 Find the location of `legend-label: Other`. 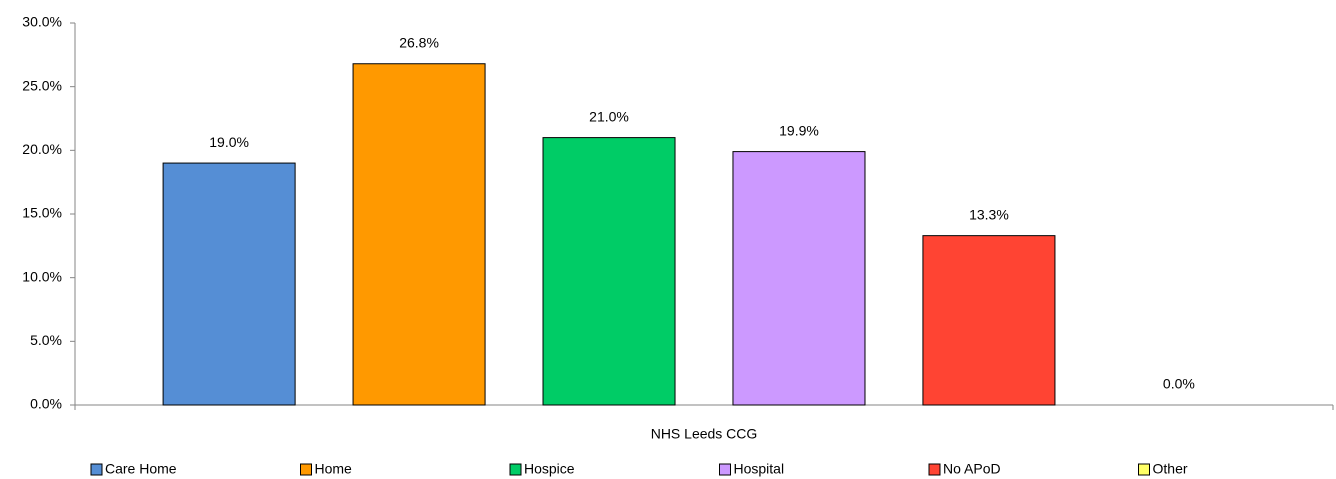

legend-label: Other is located at coordinates (1170, 469).